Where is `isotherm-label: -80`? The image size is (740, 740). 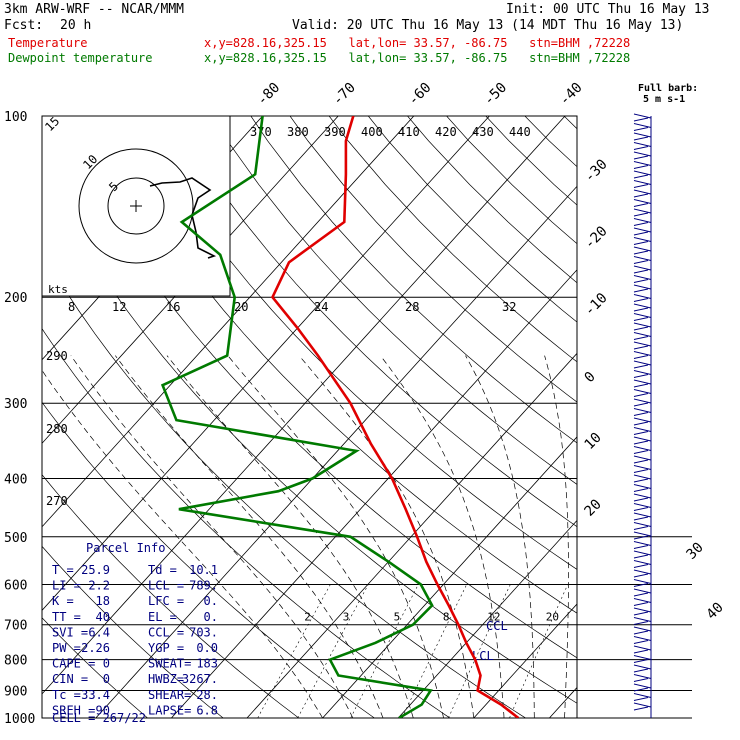
isotherm-label: -80 is located at coordinates (268, 94).